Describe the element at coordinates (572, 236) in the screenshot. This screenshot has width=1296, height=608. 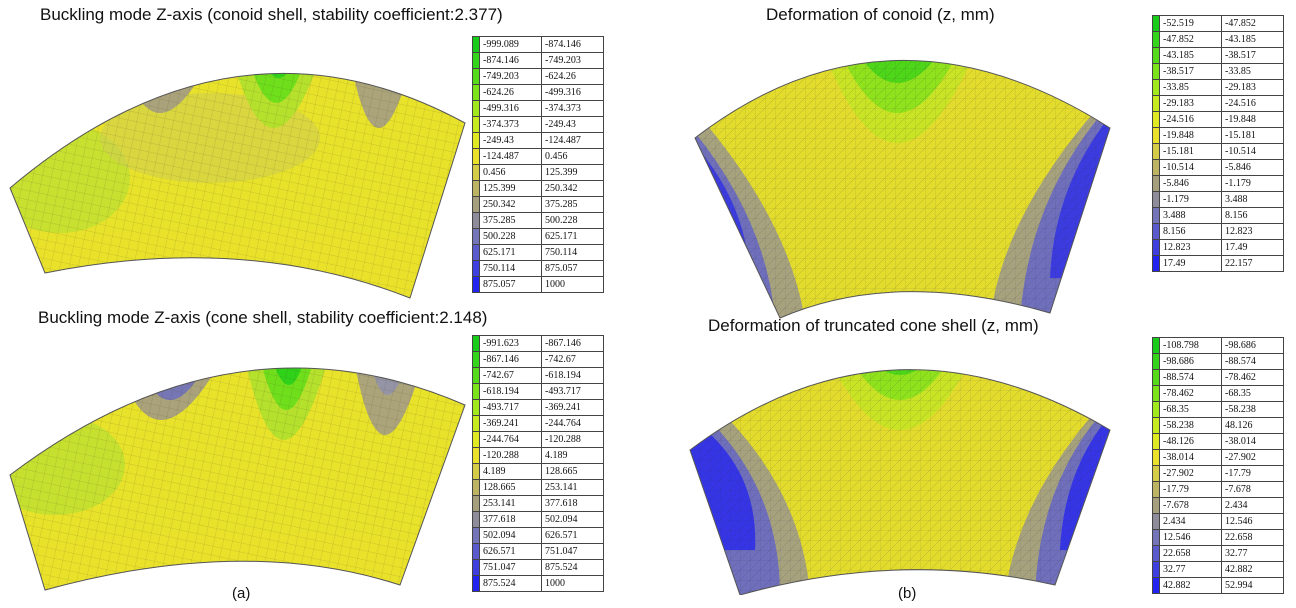
I see `legend-range-to: 625.171` at that location.